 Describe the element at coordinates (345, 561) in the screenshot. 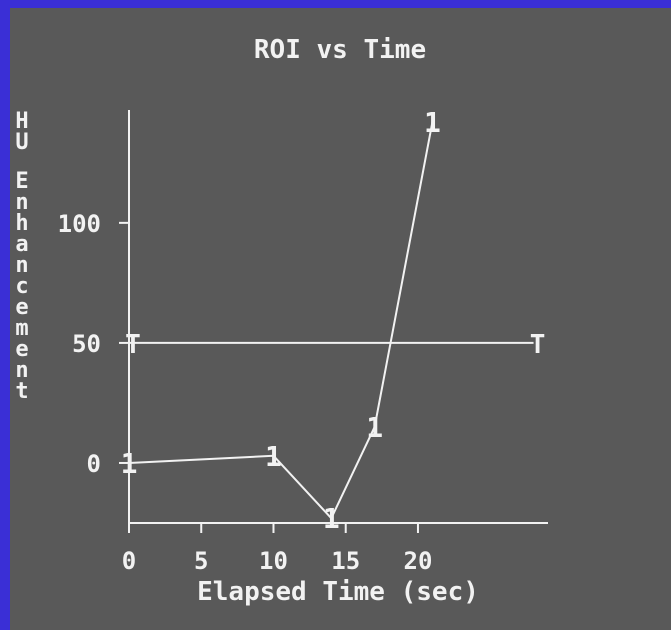

I see `x-tick-label: 15` at that location.